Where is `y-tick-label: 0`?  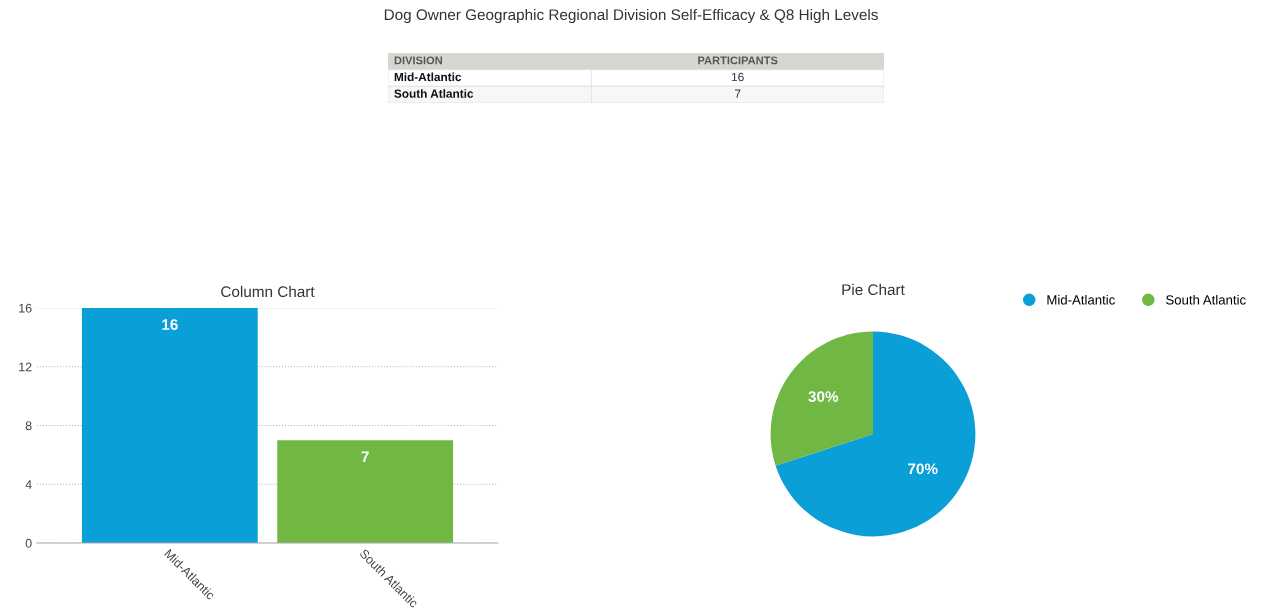 y-tick-label: 0 is located at coordinates (28, 543).